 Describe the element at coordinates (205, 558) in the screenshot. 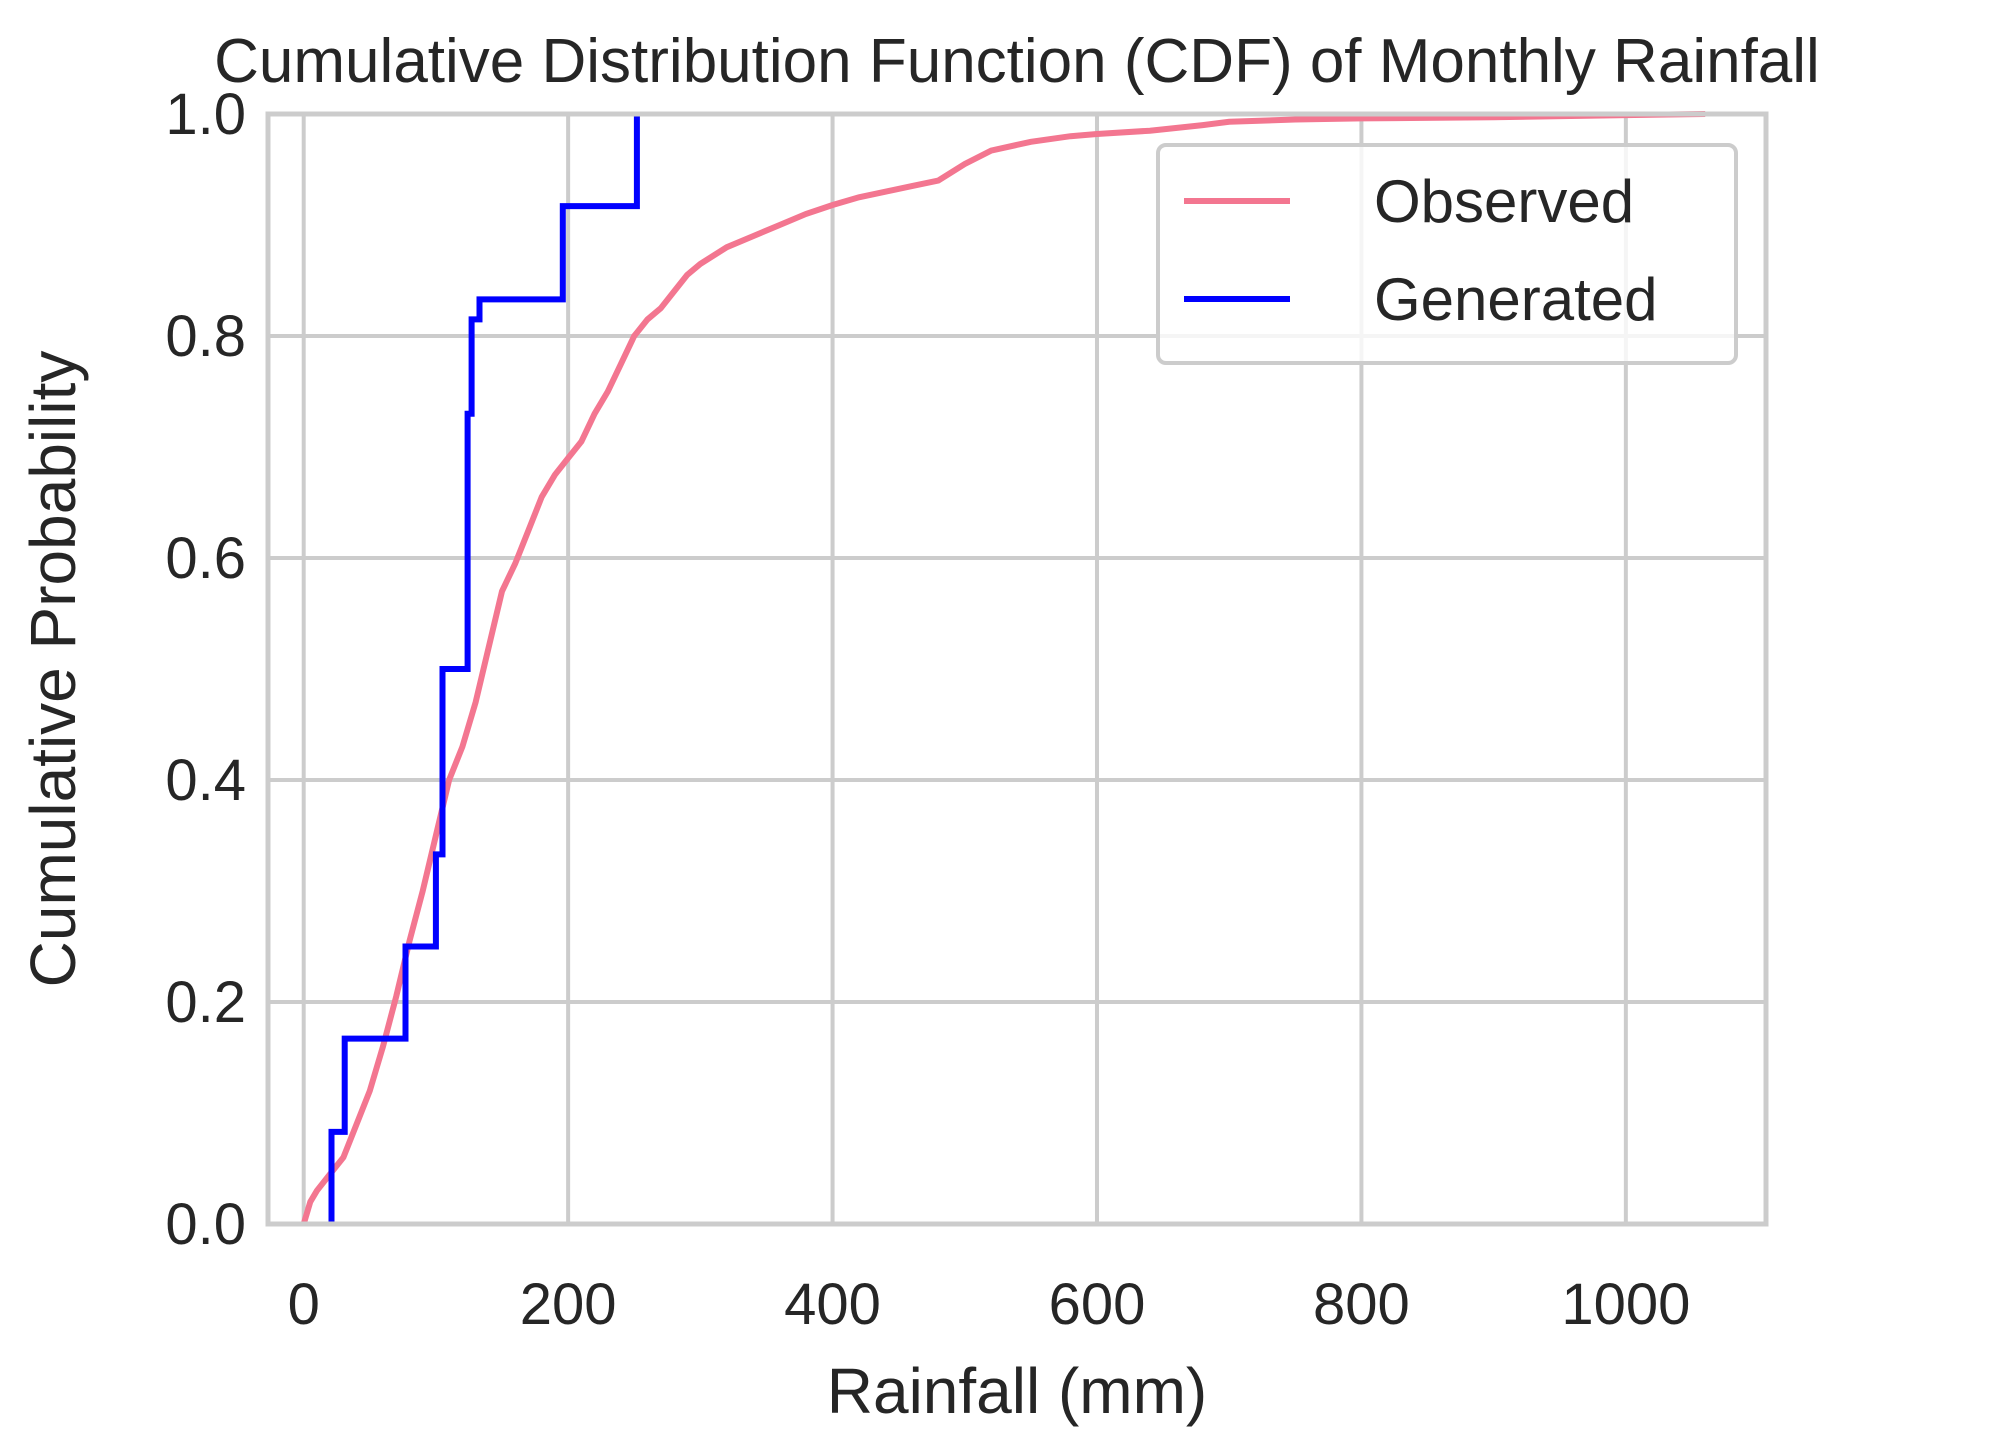

I see `y-tick-label: 0.6` at that location.